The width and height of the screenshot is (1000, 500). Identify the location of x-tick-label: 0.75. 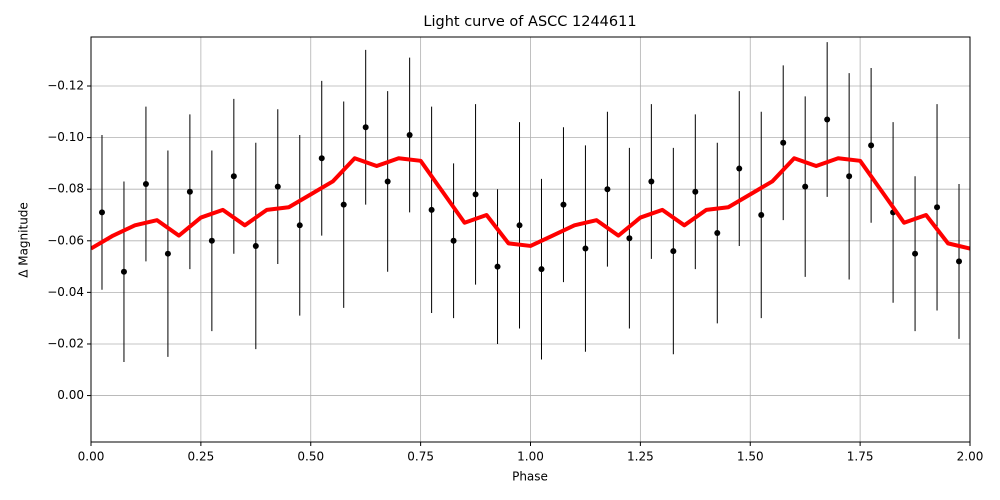
(420, 457).